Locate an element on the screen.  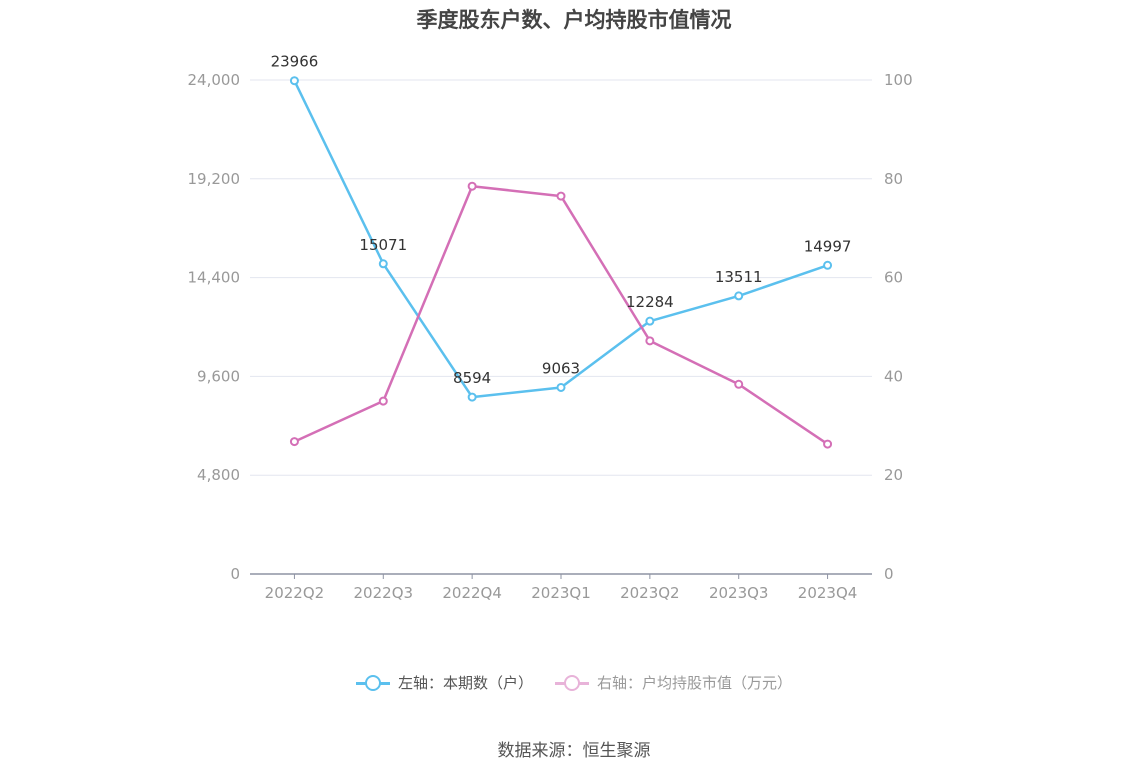
legend-label-left: 左轴：本期数（户） is located at coordinates (465, 683).